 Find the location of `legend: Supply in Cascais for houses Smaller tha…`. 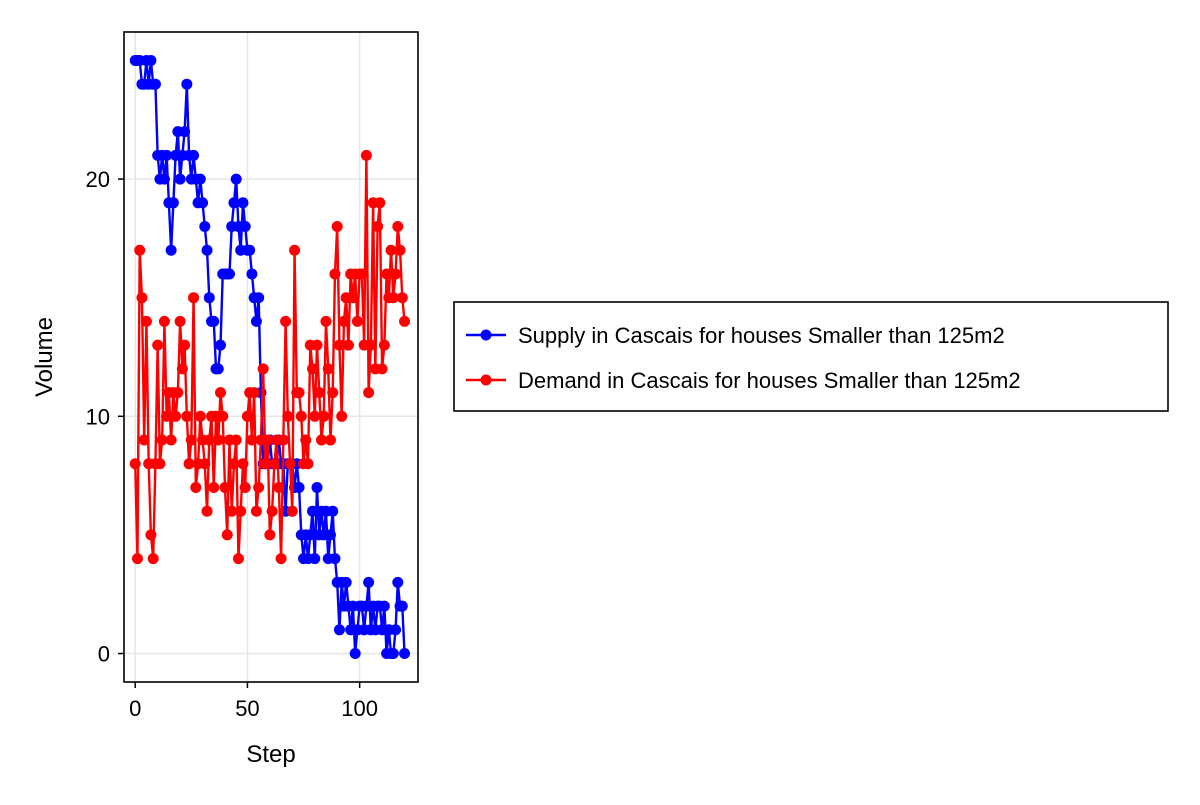

legend: Supply in Cascais for houses Smaller tha… is located at coordinates (811, 356).